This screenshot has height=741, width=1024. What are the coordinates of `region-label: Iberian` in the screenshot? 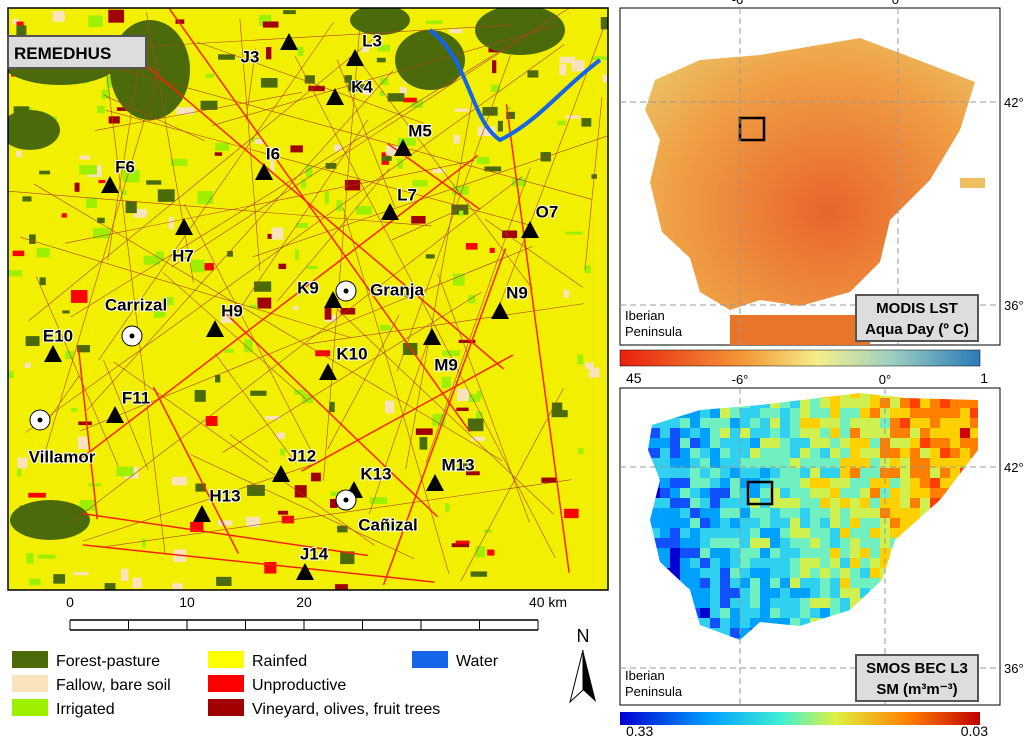 It's located at (645, 315).